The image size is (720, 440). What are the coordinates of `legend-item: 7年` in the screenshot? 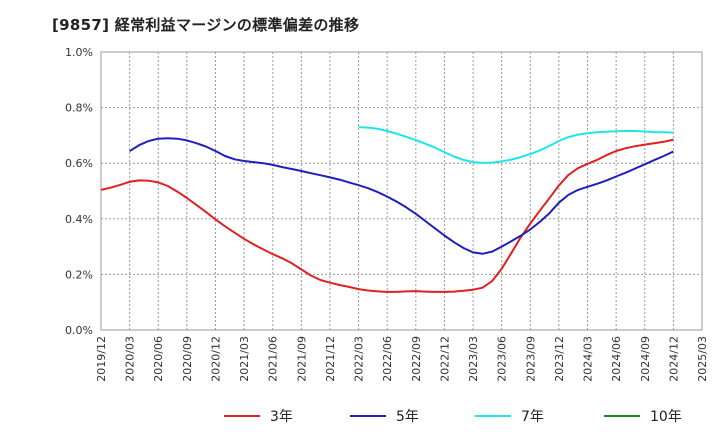 It's located at (509, 416).